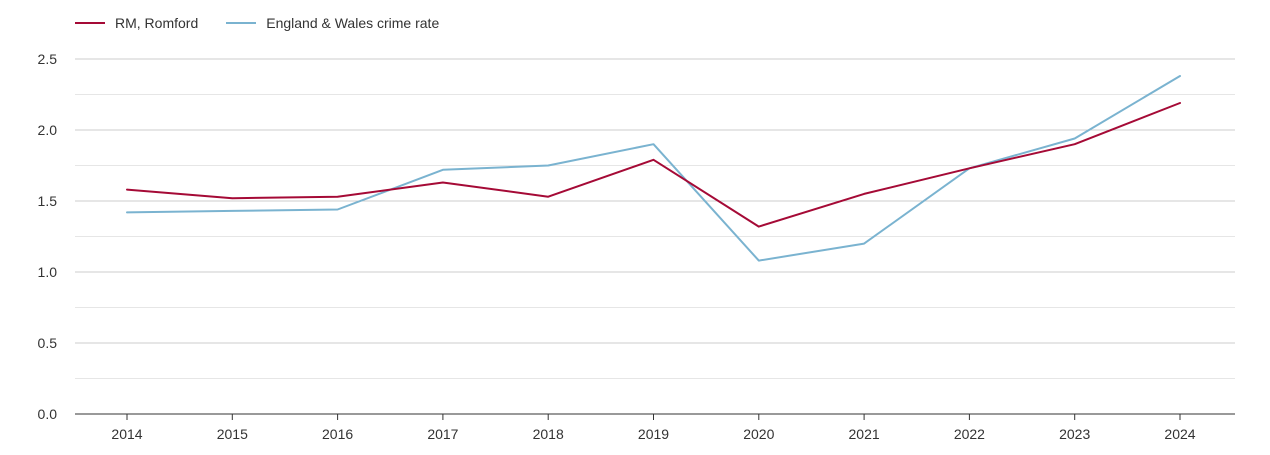 This screenshot has width=1270, height=455. I want to click on legend-swatch-romford, so click(90, 23).